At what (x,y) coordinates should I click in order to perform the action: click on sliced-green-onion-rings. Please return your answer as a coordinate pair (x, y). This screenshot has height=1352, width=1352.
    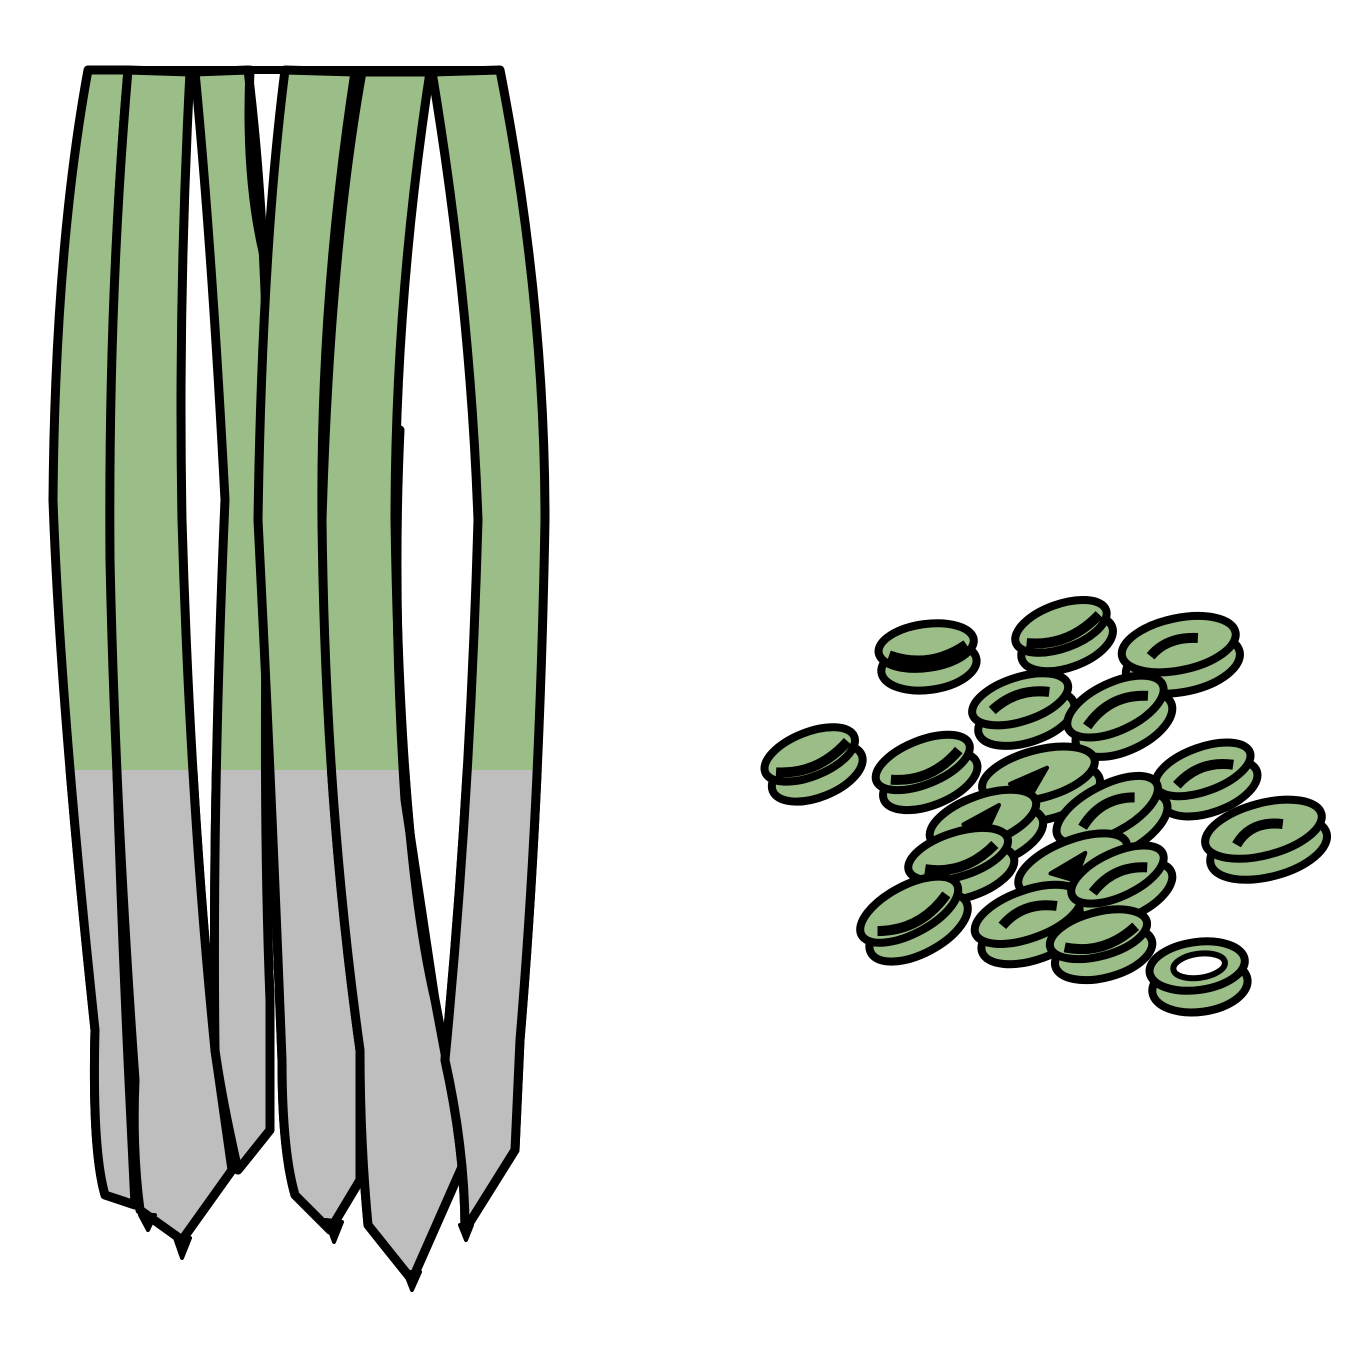
    Looking at the image, I should click on (1046, 806).